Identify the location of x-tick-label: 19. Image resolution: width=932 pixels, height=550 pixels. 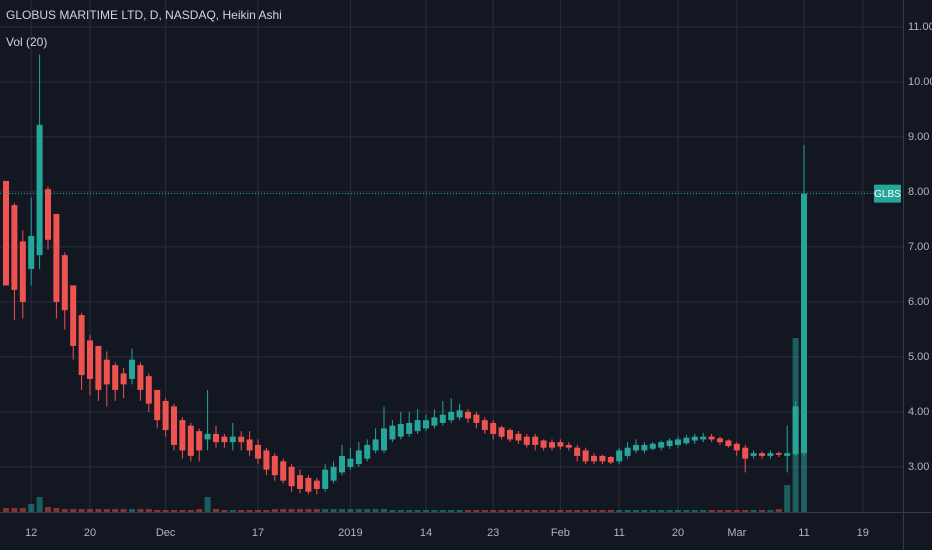
(863, 533).